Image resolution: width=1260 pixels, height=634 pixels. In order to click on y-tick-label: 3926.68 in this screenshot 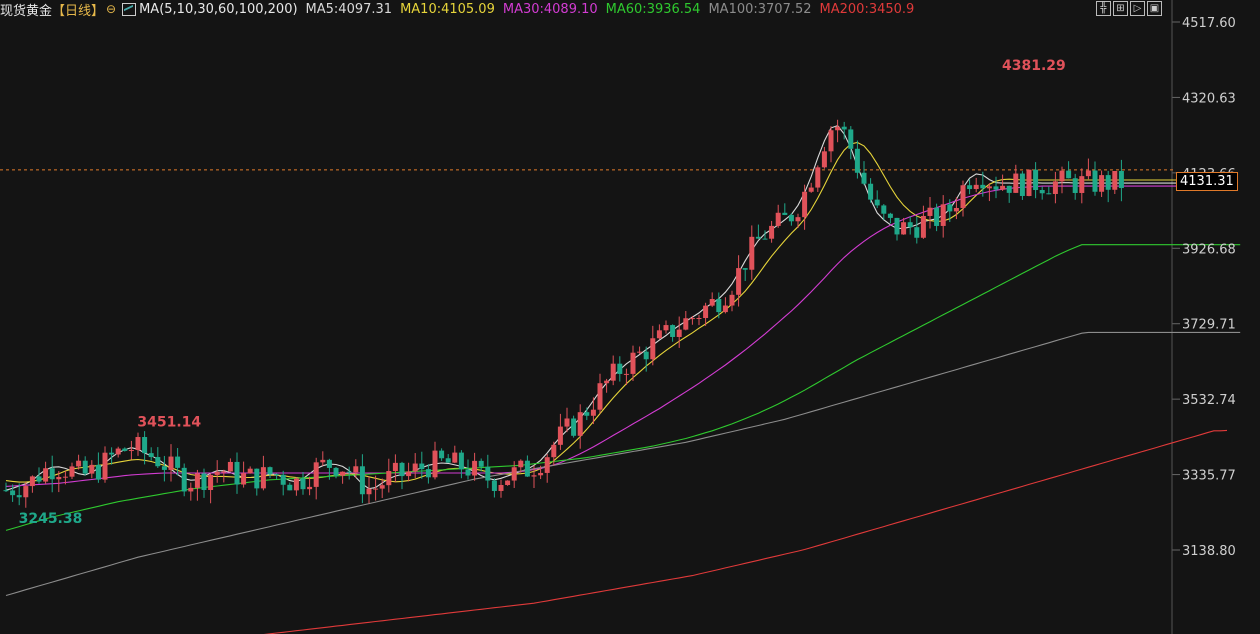, I will do `click(1209, 249)`.